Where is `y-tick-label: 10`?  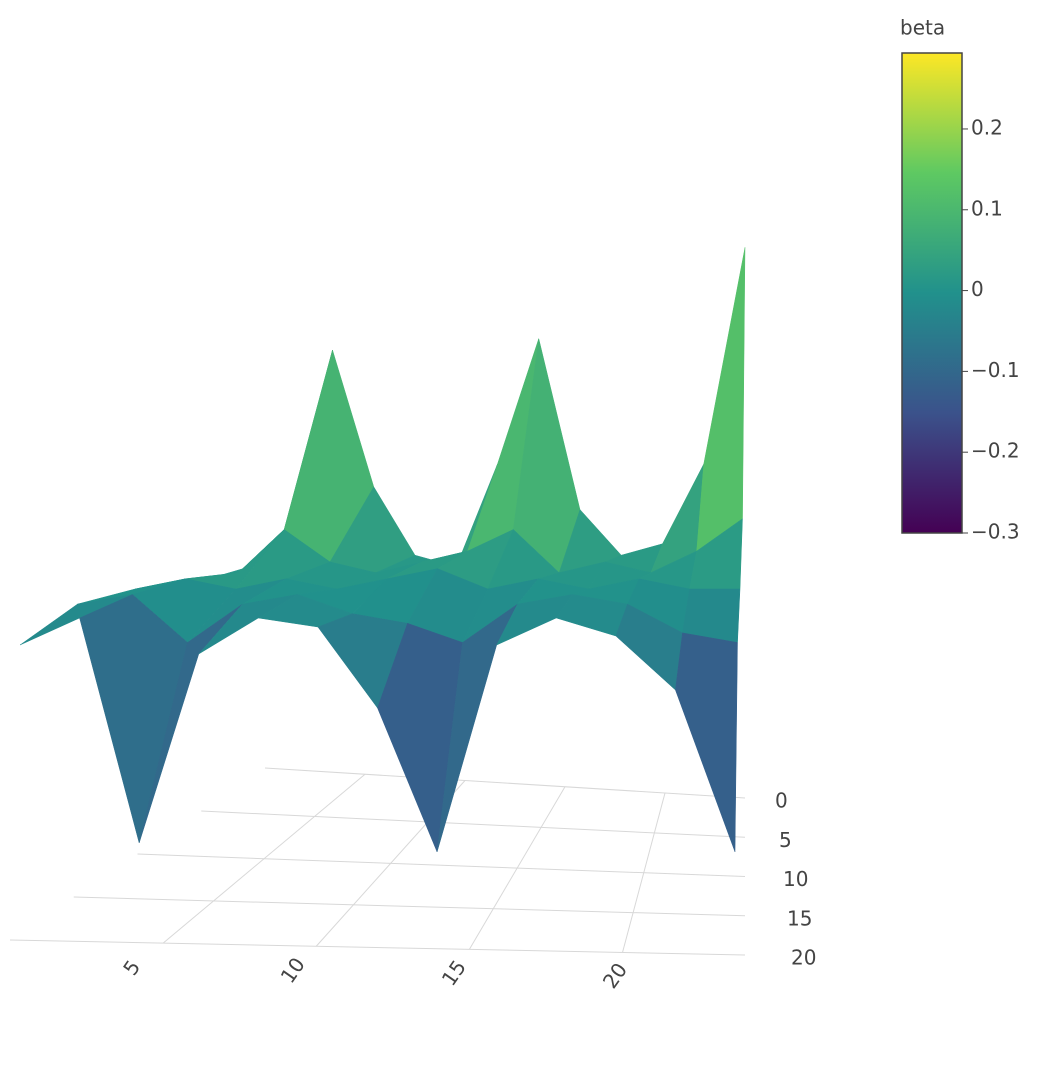 y-tick-label: 10 is located at coordinates (795, 879).